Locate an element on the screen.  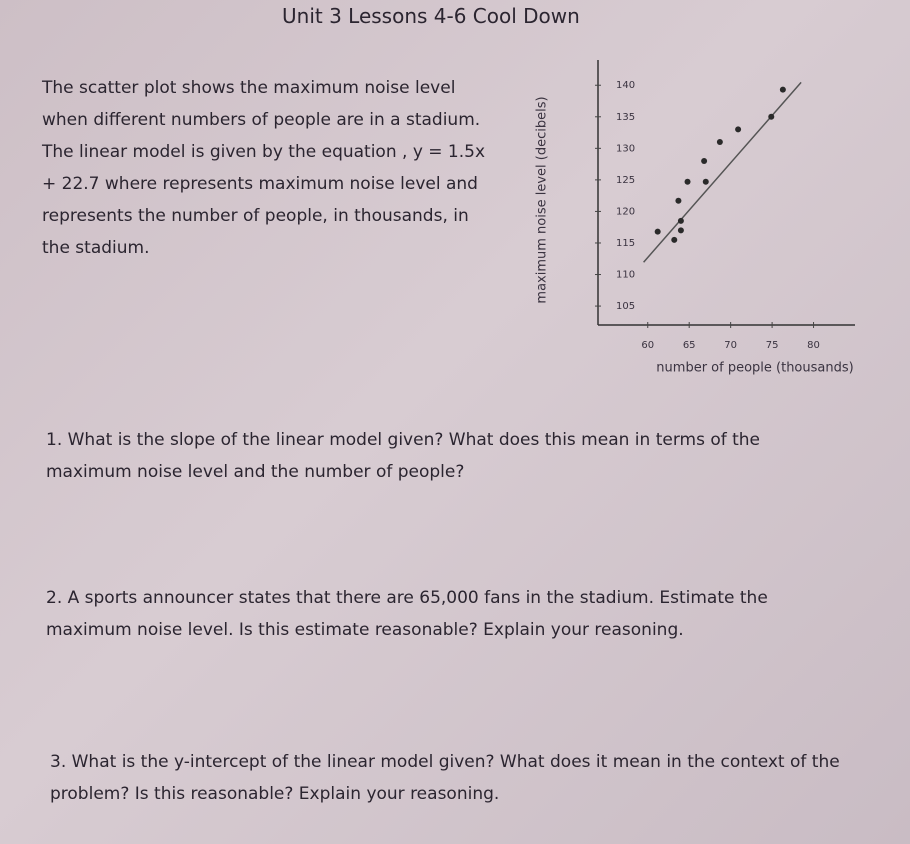
title: Unit 3 Lessons 4-6 Cool Down is located at coordinates (431, 16).